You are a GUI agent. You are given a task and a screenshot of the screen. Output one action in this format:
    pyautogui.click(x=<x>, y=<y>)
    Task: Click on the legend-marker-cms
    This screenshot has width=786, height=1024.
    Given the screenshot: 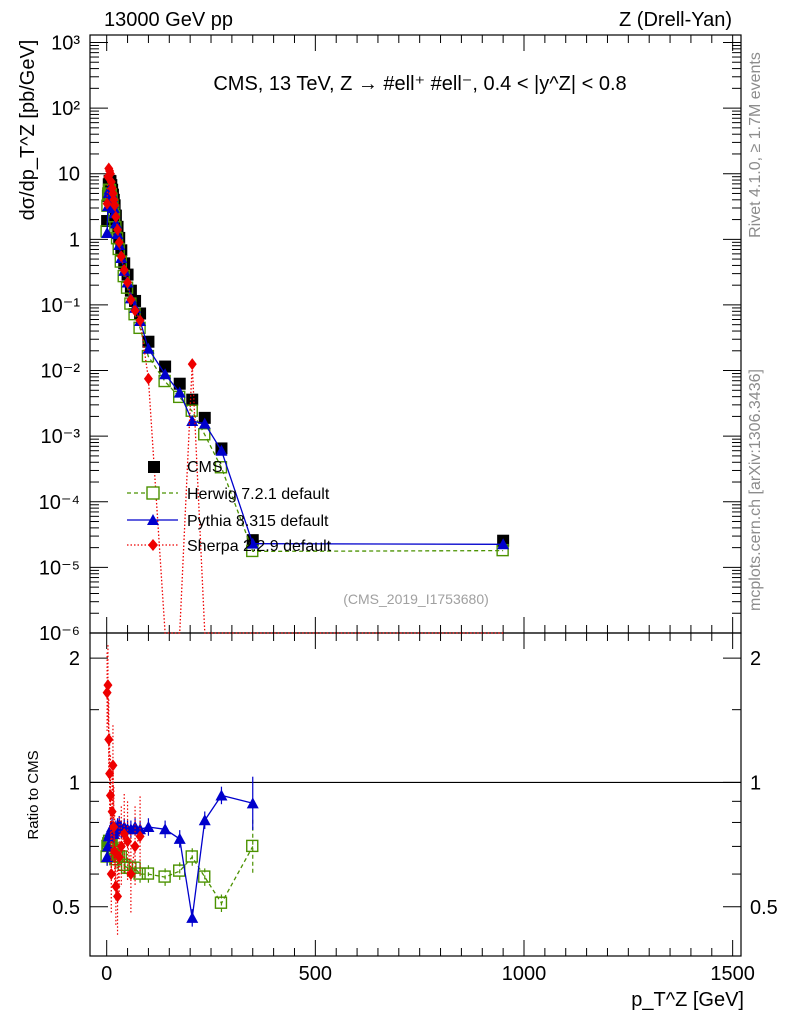 What is the action you would take?
    pyautogui.click(x=154, y=467)
    